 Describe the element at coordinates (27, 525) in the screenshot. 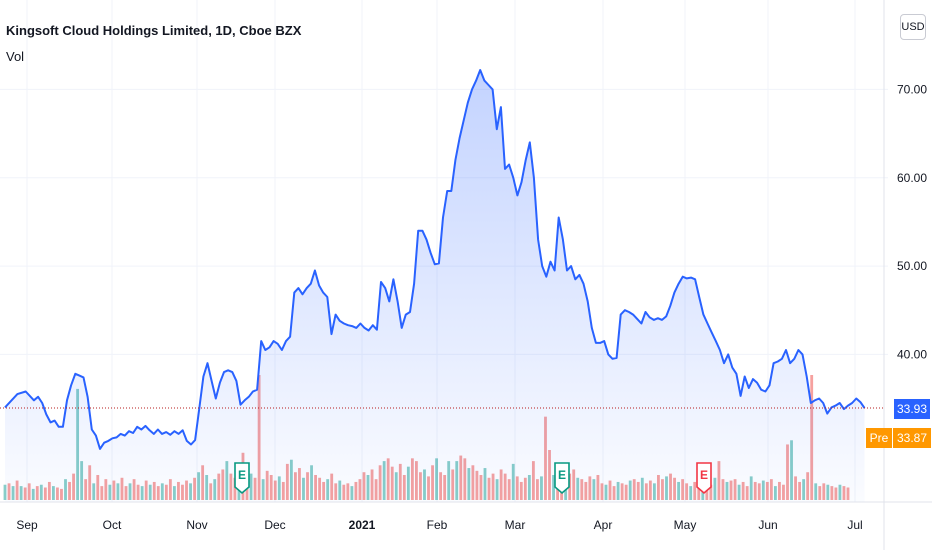

I see `x-tick-label: Sep` at that location.